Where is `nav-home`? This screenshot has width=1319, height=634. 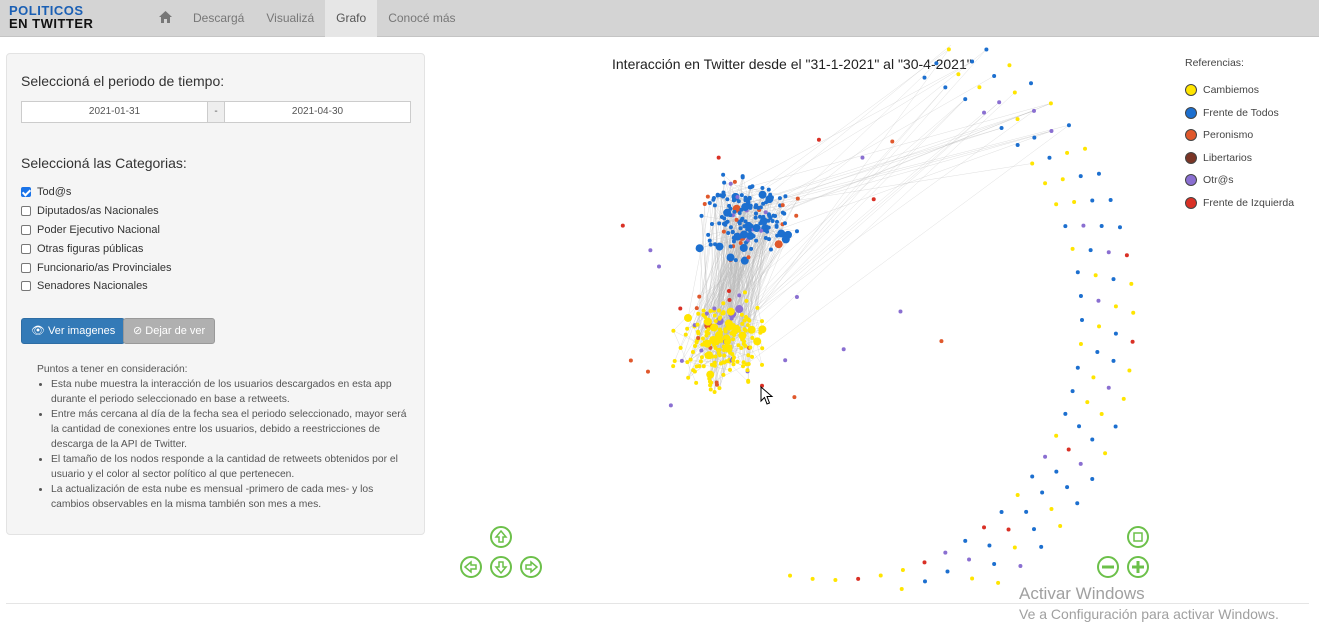
nav-home is located at coordinates (165, 18).